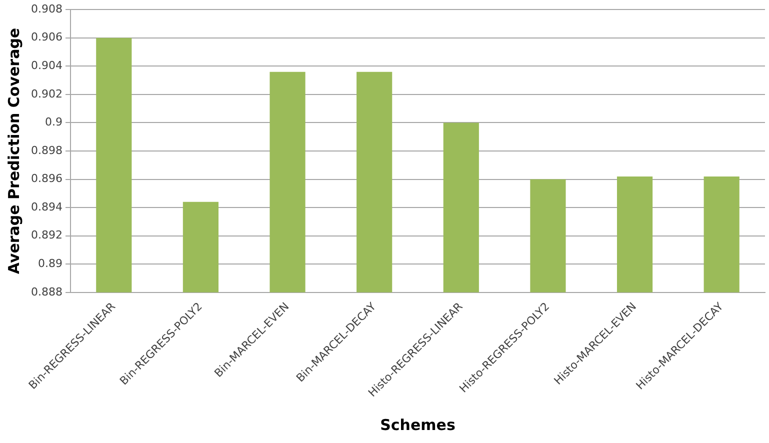 Image resolution: width=769 pixels, height=443 pixels. Describe the element at coordinates (46, 9) in the screenshot. I see `y-tick-label: 0.908` at that location.